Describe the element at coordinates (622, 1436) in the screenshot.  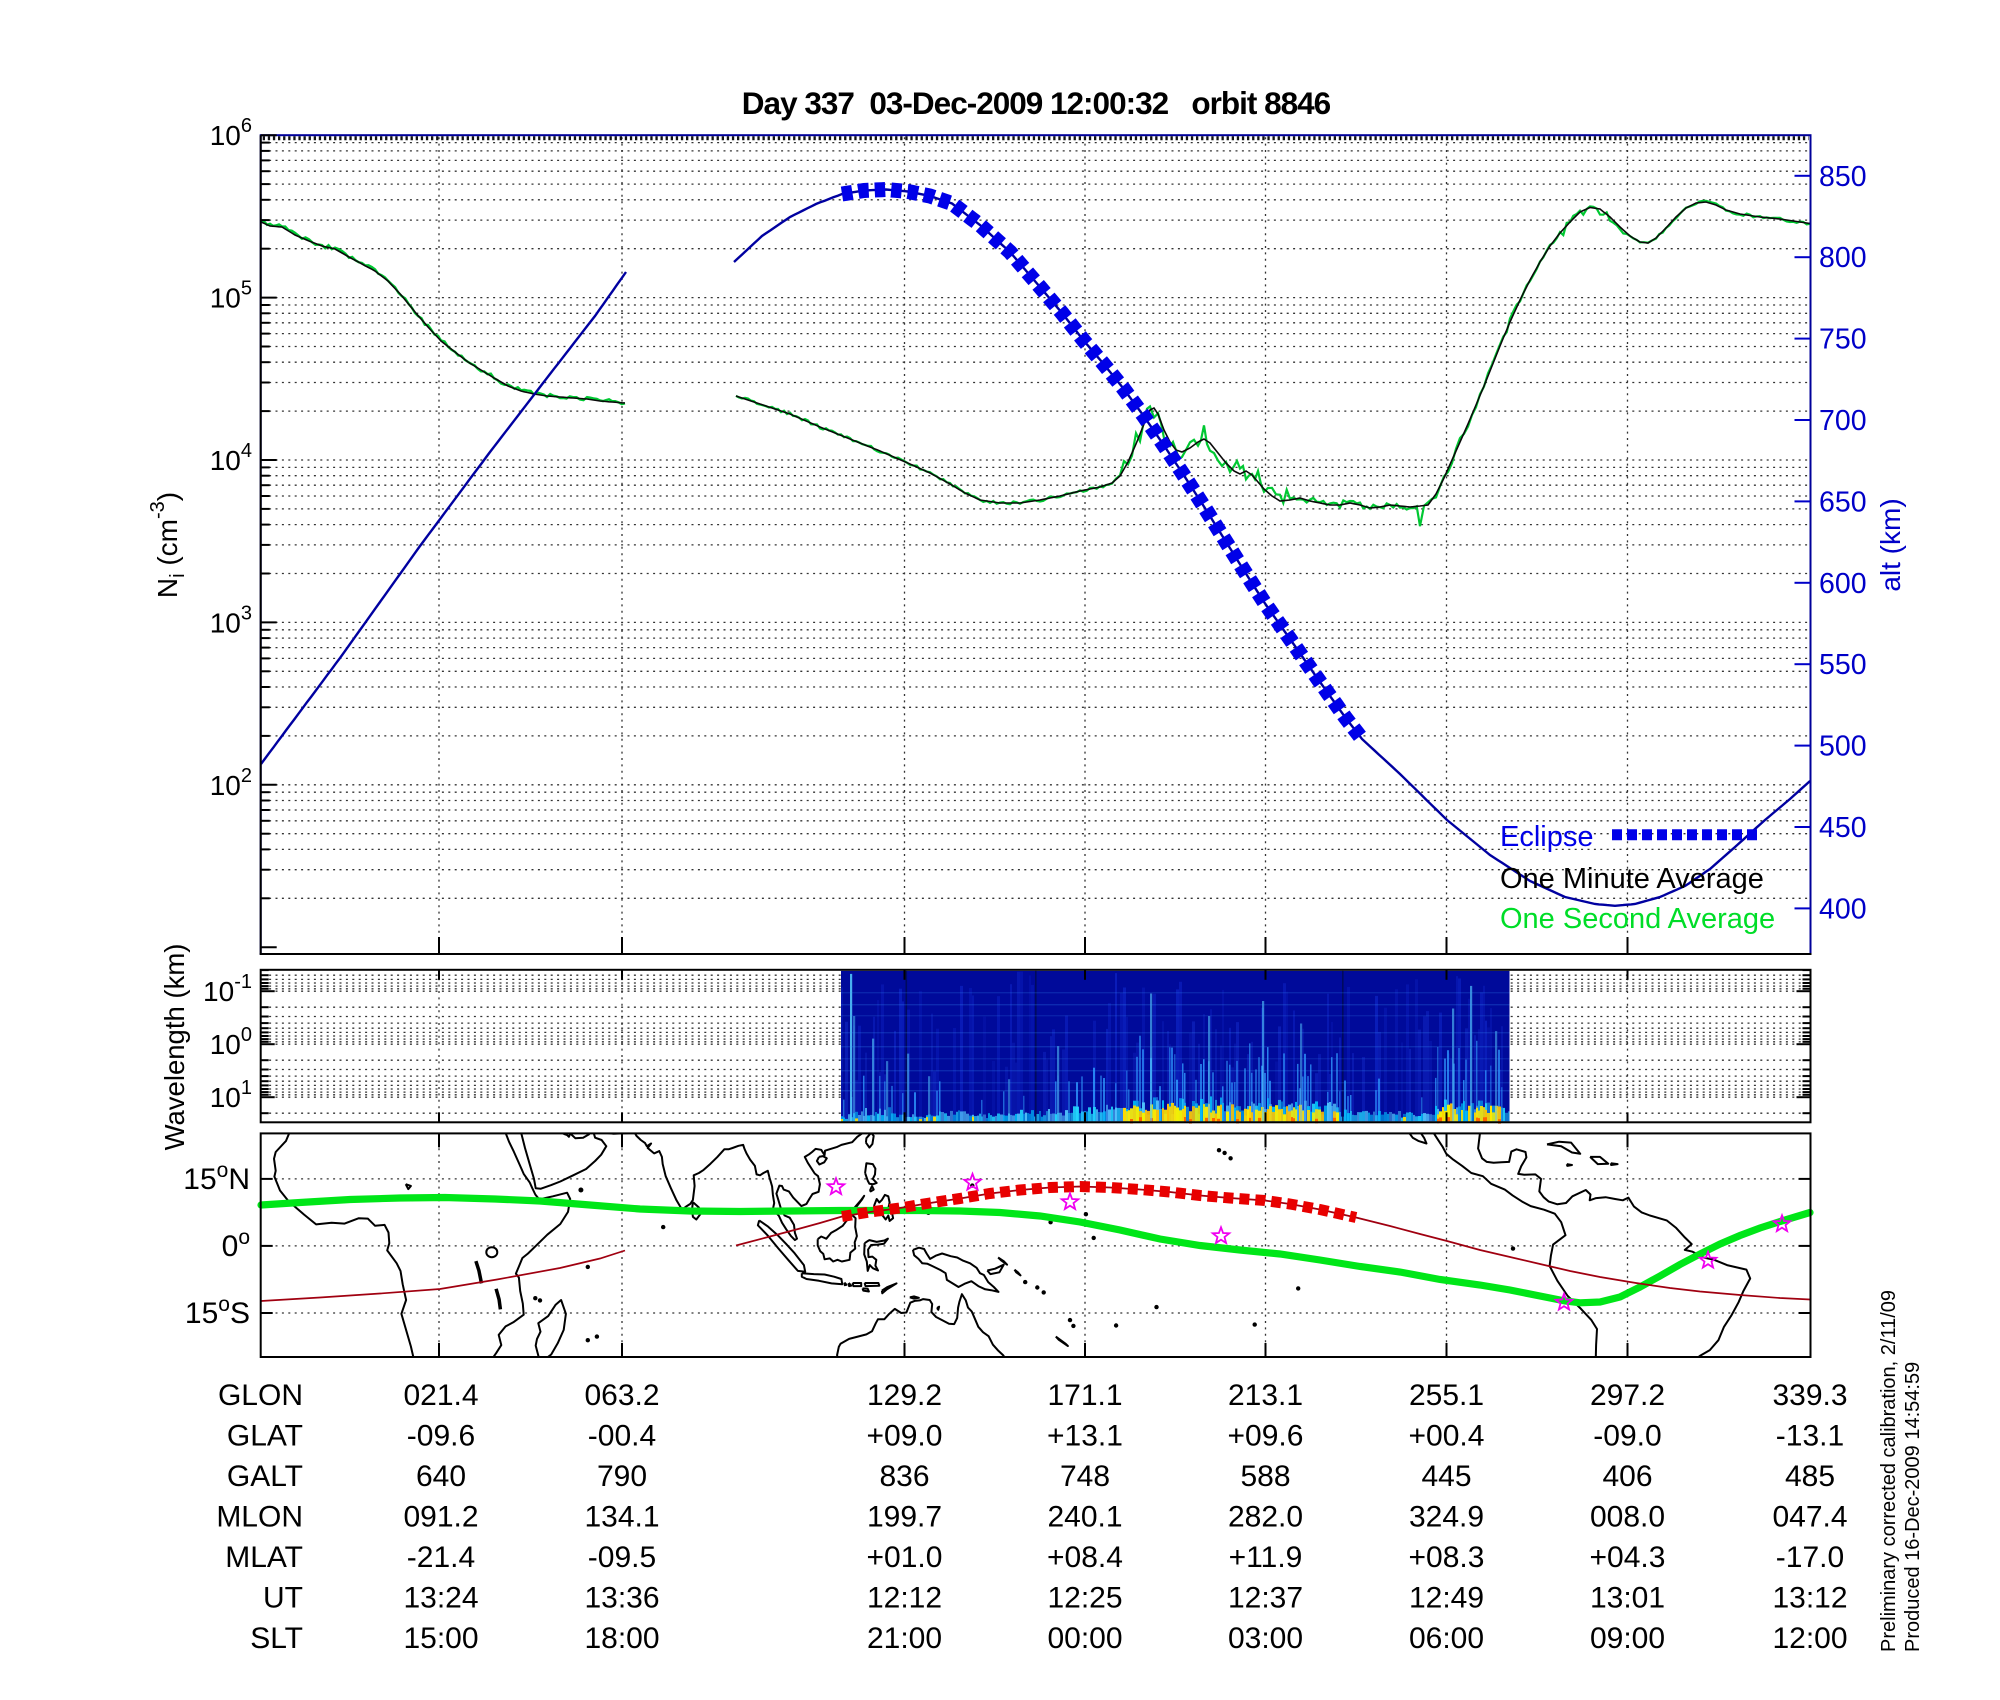
I see `svg-text: -00.4` at that location.